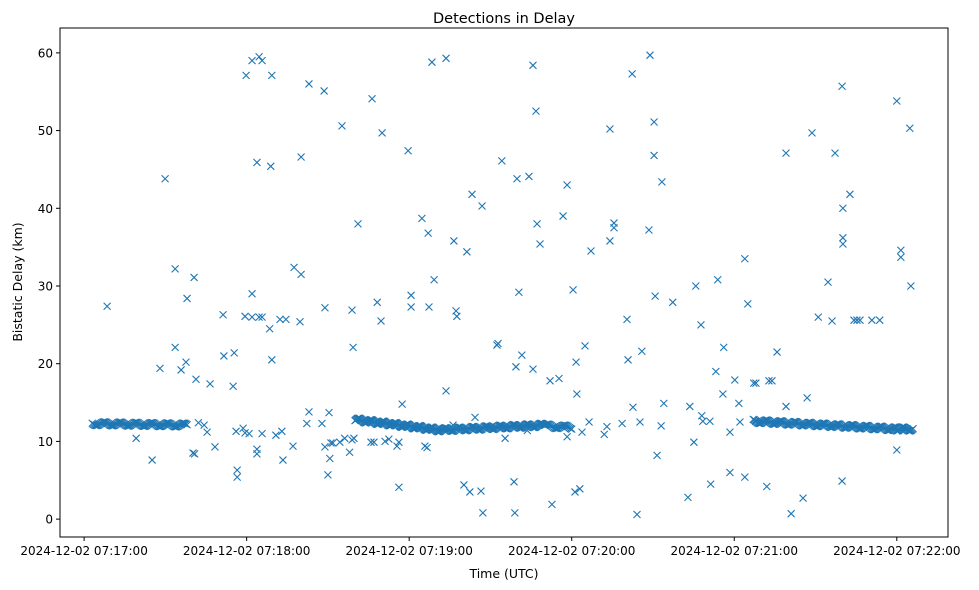 Image resolution: width=979 pixels, height=590 pixels. Describe the element at coordinates (17, 281) in the screenshot. I see `y-axis-label: Bistatic Delay (km)` at that location.